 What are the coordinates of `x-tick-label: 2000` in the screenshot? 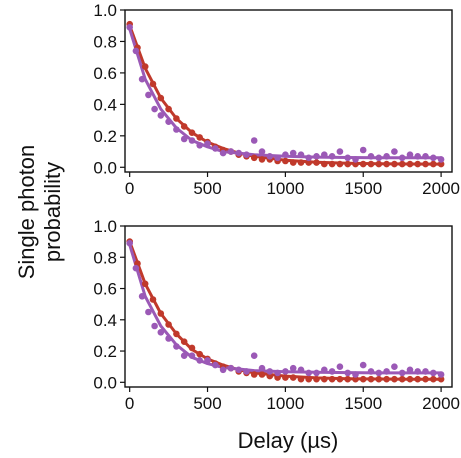 It's located at (441, 403).